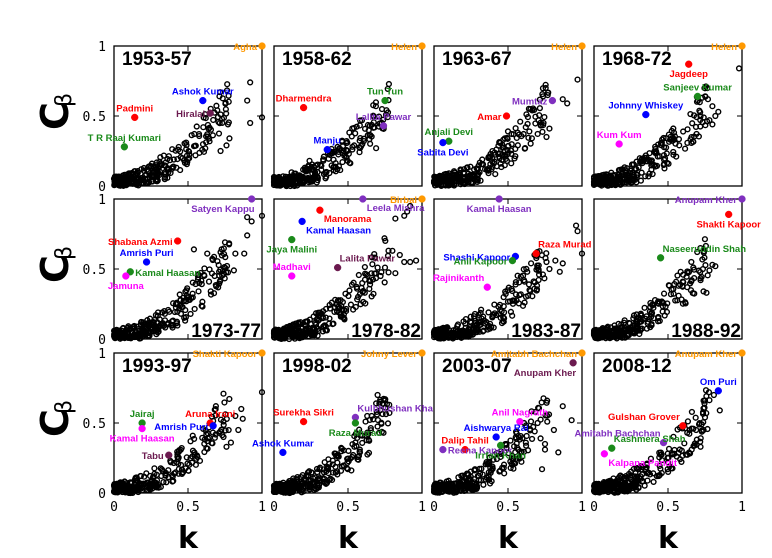 Image resolution: width=772 pixels, height=558 pixels. Describe the element at coordinates (356, 433) in the screenshot. I see `actor-name-label: Raza Murad` at that location.